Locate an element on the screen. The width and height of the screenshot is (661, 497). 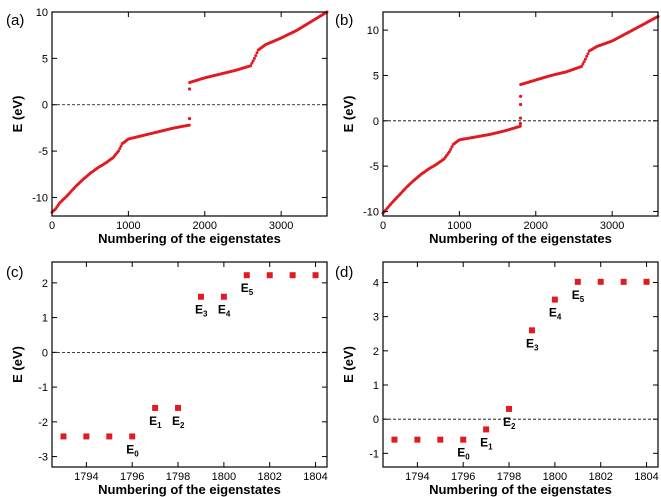
state-label: E2 is located at coordinates (509, 423).